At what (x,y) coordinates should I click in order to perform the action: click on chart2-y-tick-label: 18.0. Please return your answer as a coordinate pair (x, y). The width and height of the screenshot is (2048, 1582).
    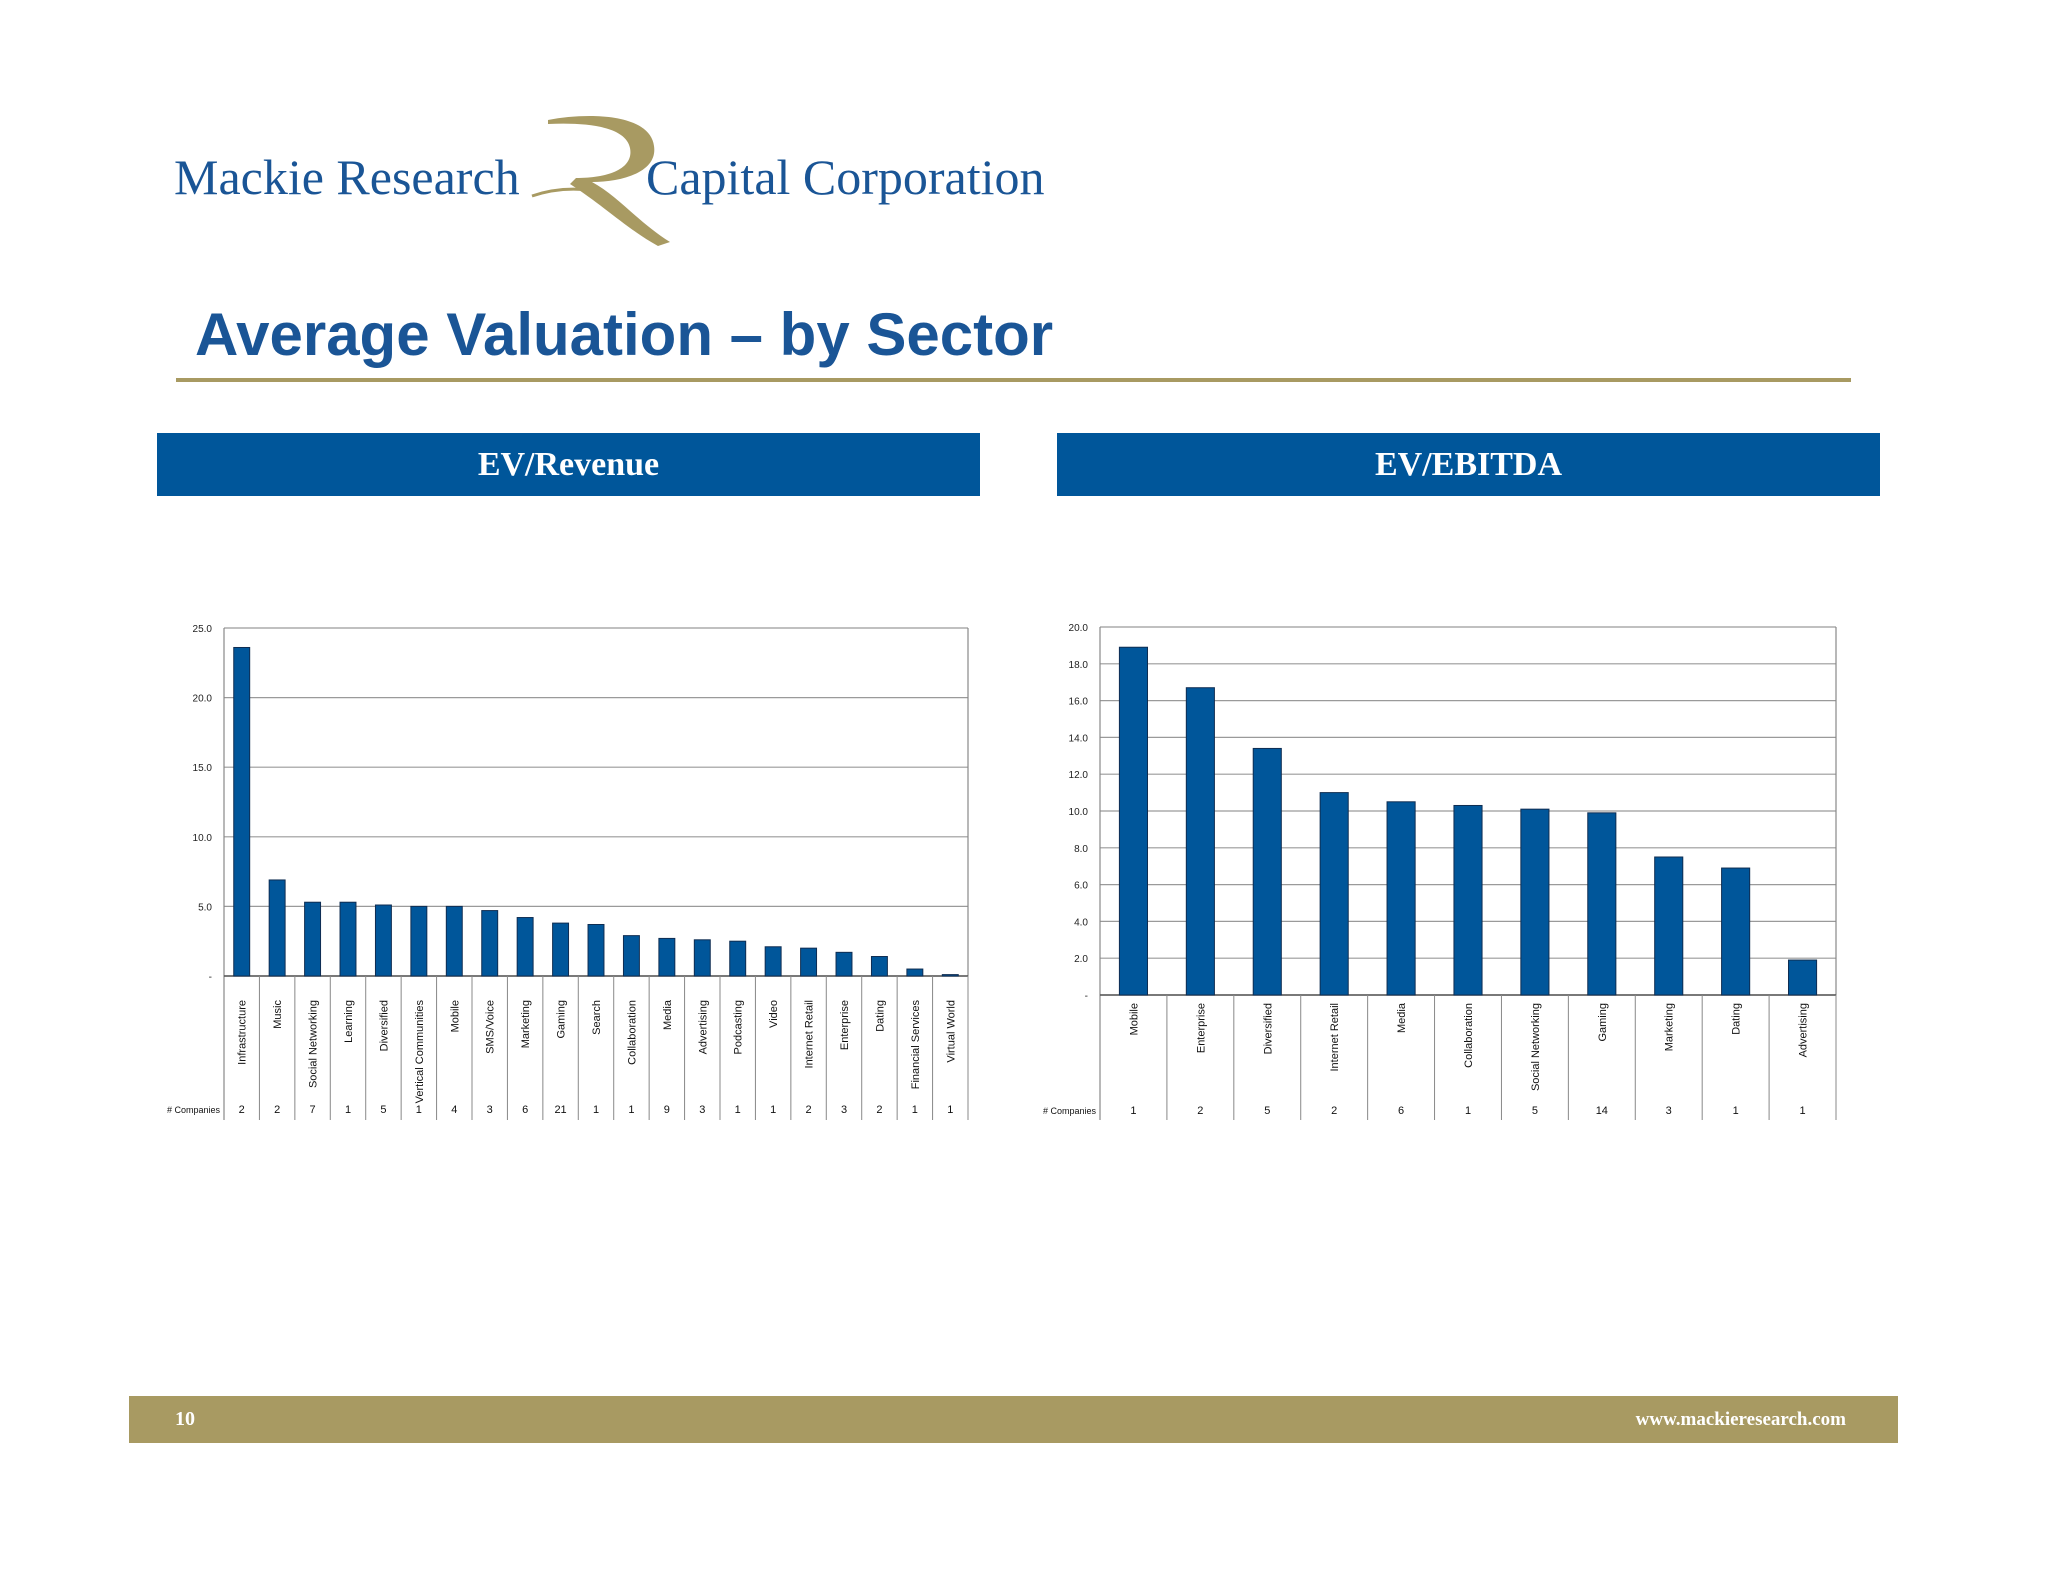
    Looking at the image, I should click on (1079, 665).